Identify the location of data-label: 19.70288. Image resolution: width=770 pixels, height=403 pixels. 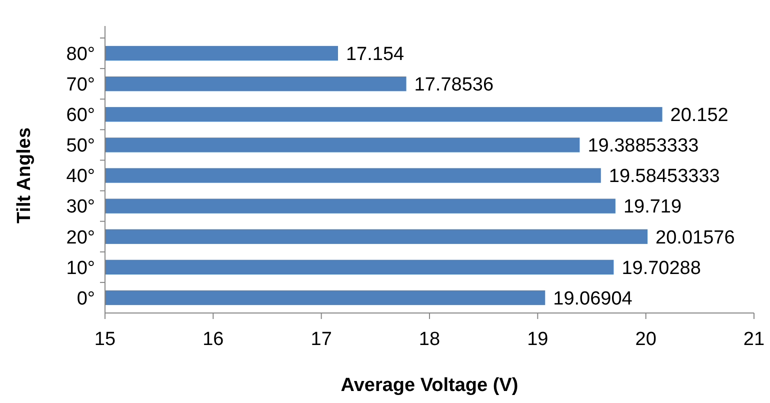
(661, 268).